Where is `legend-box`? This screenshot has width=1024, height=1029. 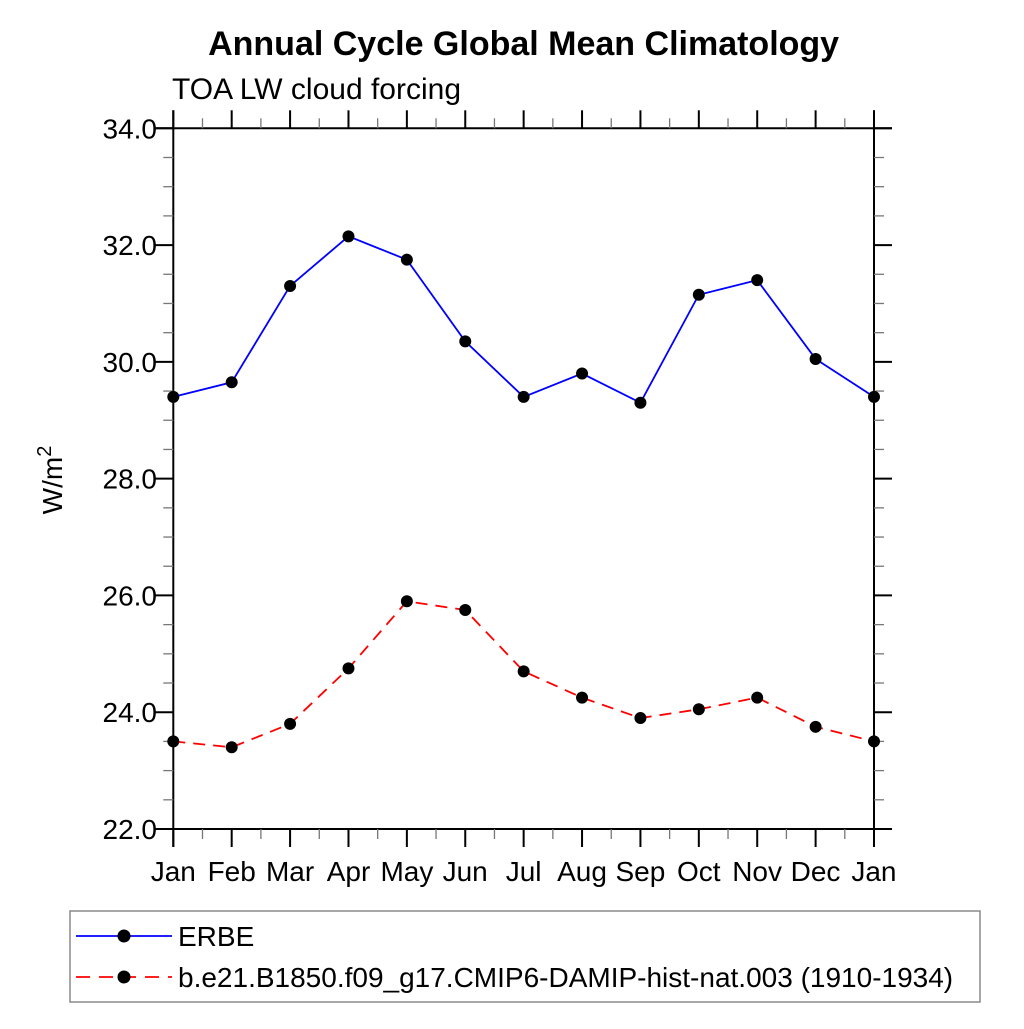 legend-box is located at coordinates (525, 956).